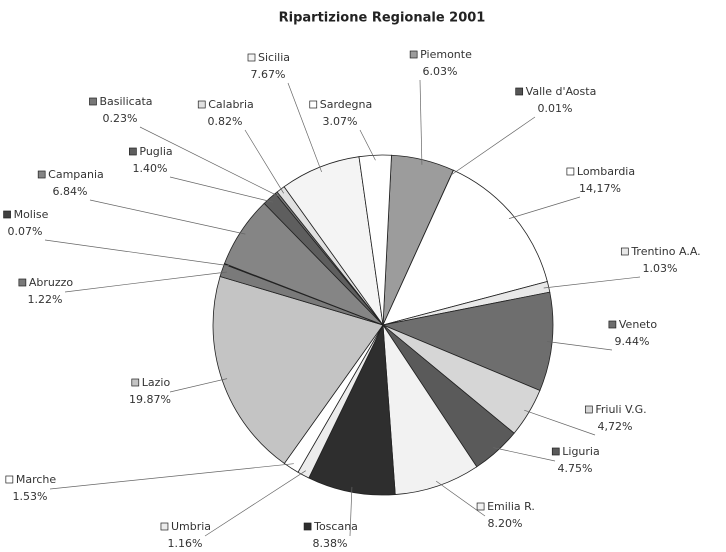  What do you see at coordinates (638, 324) in the screenshot?
I see `slice-label: Veneto` at bounding box center [638, 324].